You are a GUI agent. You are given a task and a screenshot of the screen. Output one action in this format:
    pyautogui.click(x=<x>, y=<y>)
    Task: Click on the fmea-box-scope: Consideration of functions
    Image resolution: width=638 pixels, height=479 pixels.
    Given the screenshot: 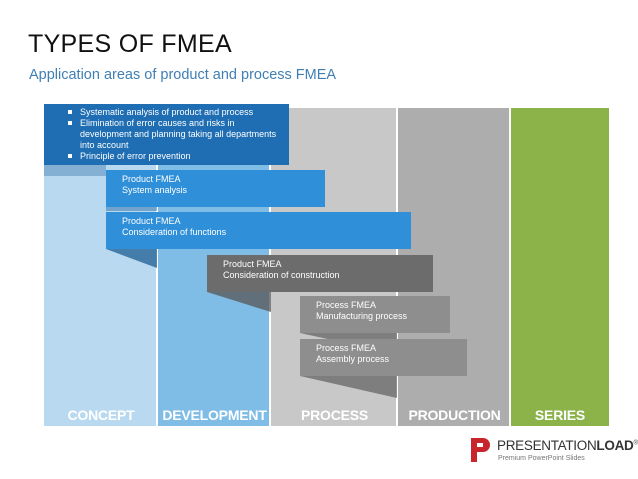 What is the action you would take?
    pyautogui.click(x=174, y=232)
    